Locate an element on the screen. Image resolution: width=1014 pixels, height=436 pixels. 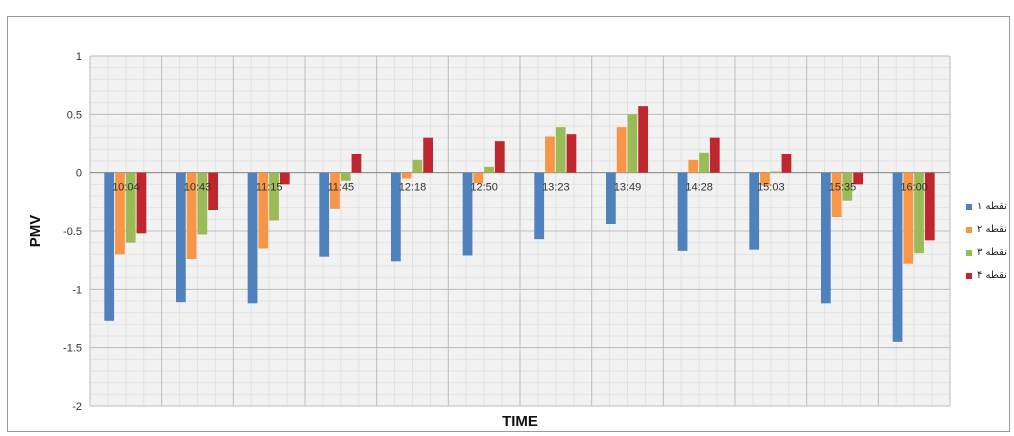
legend-item: نقطه ۴ is located at coordinates (990, 275).